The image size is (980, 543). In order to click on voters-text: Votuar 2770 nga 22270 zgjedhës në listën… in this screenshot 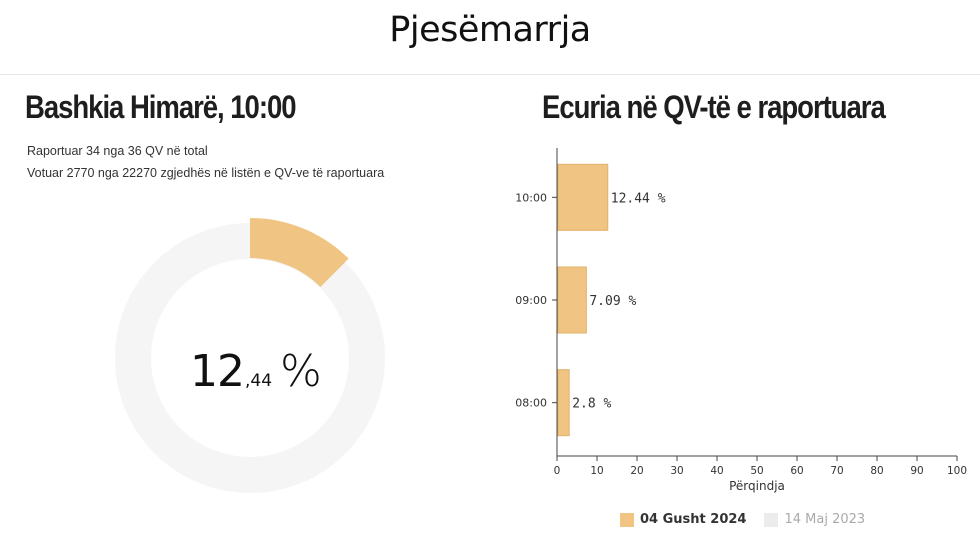, I will do `click(206, 173)`.